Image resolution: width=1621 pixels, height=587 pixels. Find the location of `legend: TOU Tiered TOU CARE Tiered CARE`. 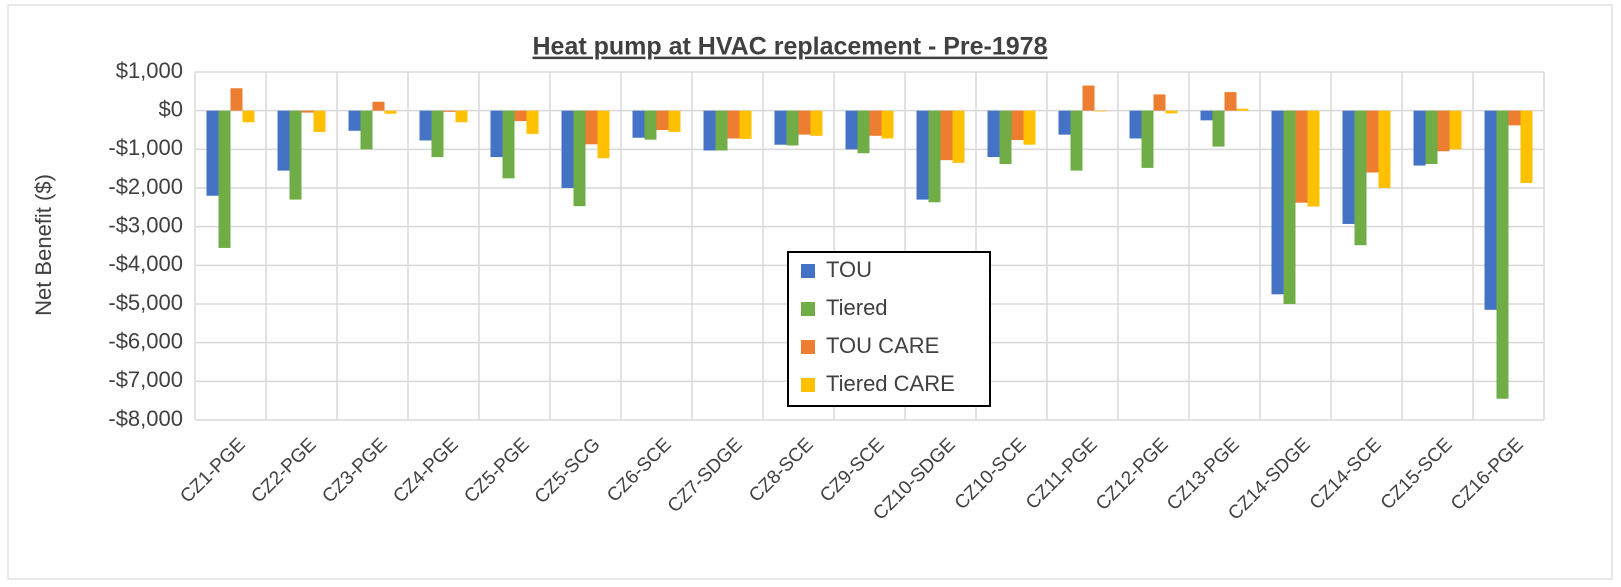

legend: TOU Tiered TOU CARE Tiered CARE is located at coordinates (889, 329).